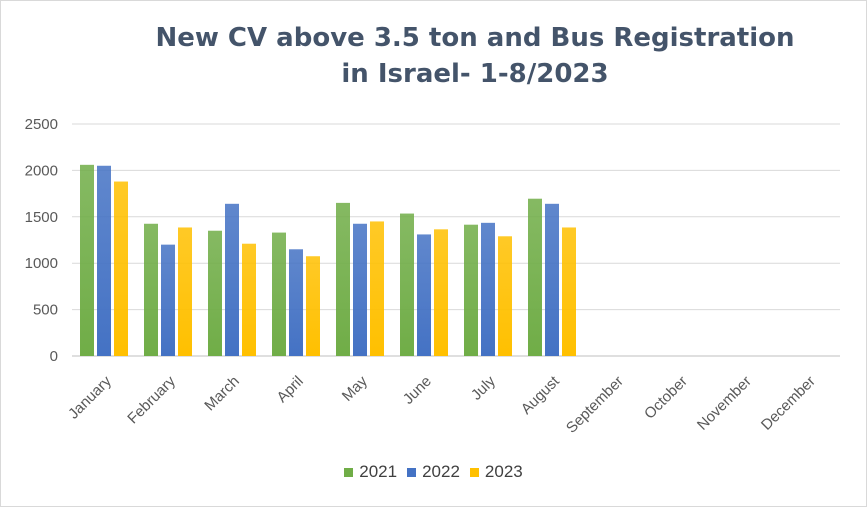  What do you see at coordinates (215, 293) in the screenshot?
I see `bar-2021-march` at bounding box center [215, 293].